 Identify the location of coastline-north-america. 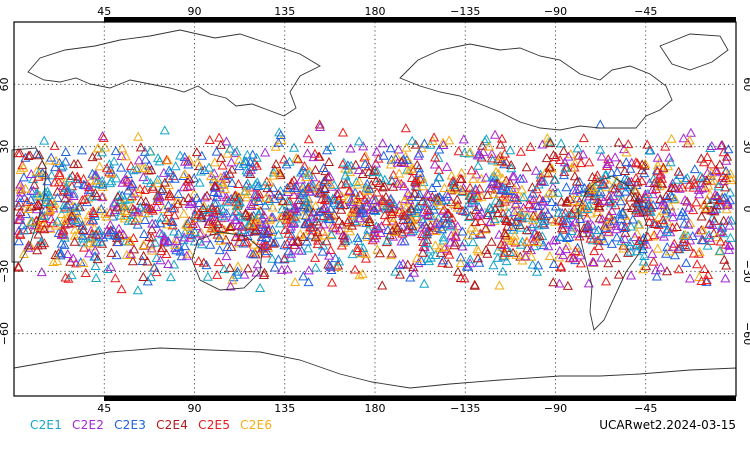
(536, 87).